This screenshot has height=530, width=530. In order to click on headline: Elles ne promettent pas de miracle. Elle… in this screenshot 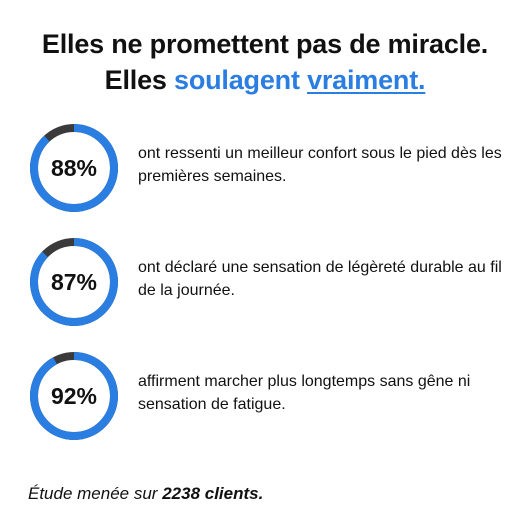, I will do `click(265, 62)`.